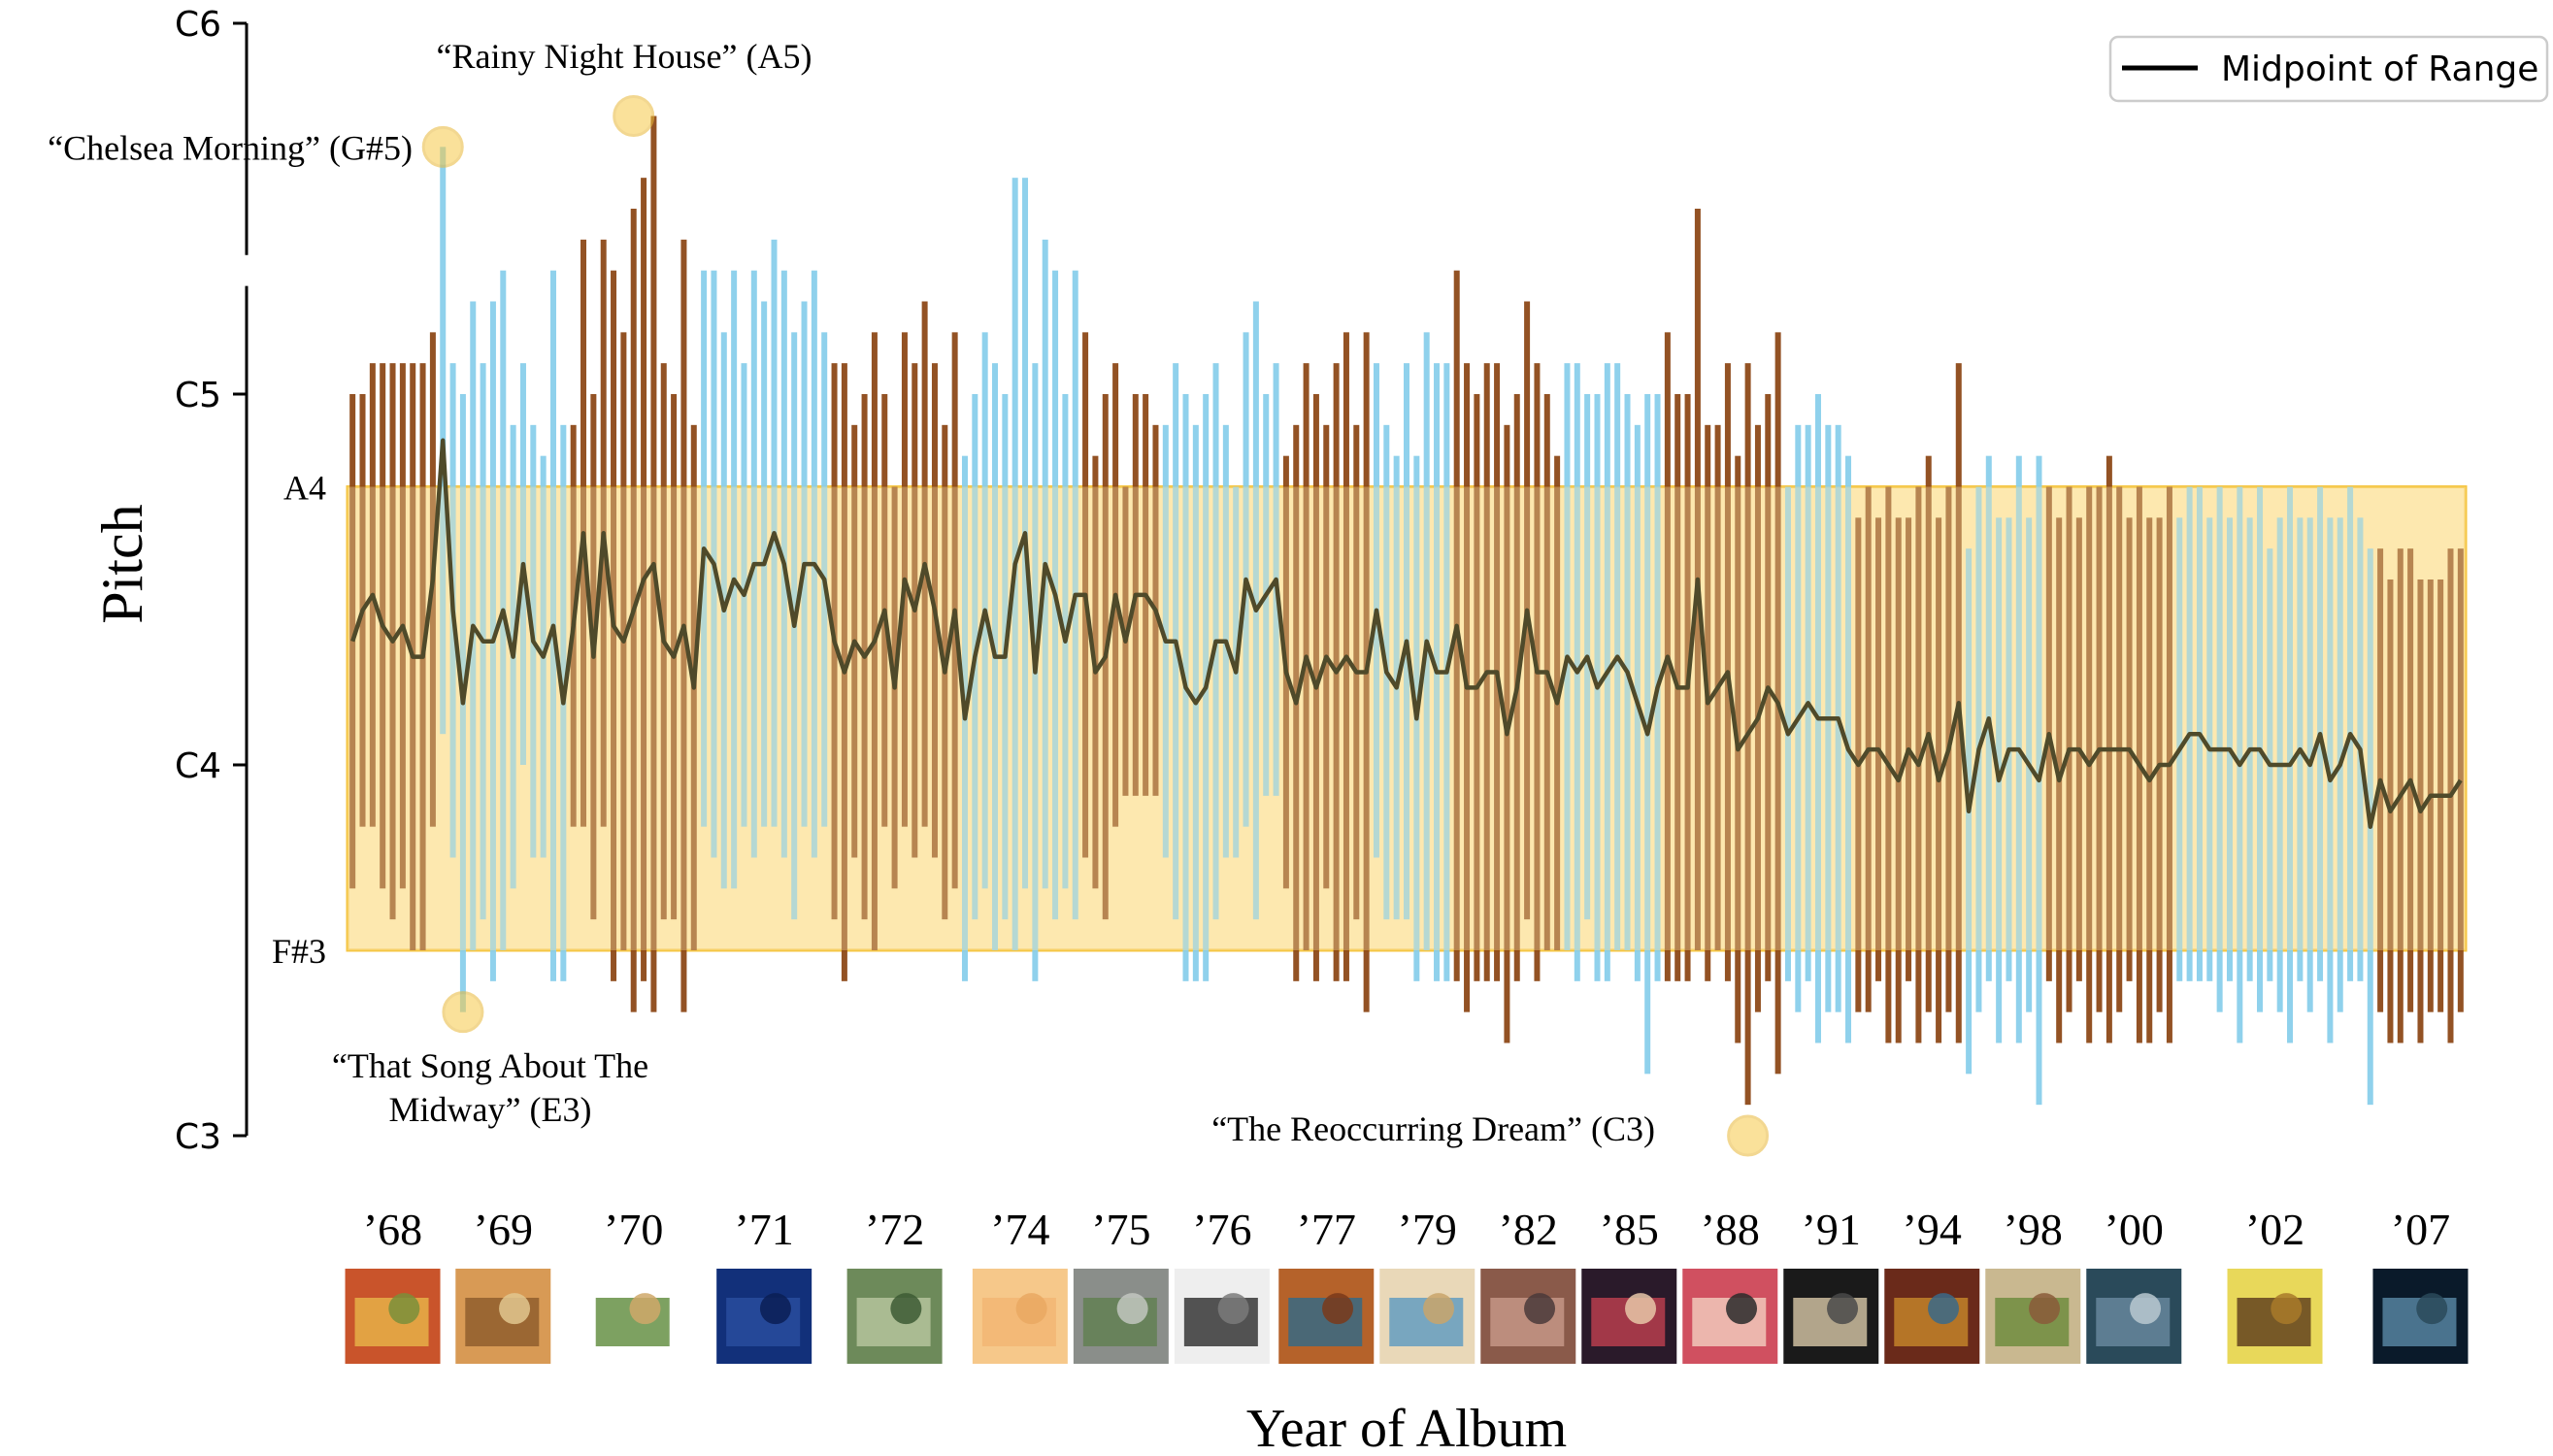 This screenshot has width=2553, height=1456. Describe the element at coordinates (1831, 1229) in the screenshot. I see `year-label: ’91` at that location.